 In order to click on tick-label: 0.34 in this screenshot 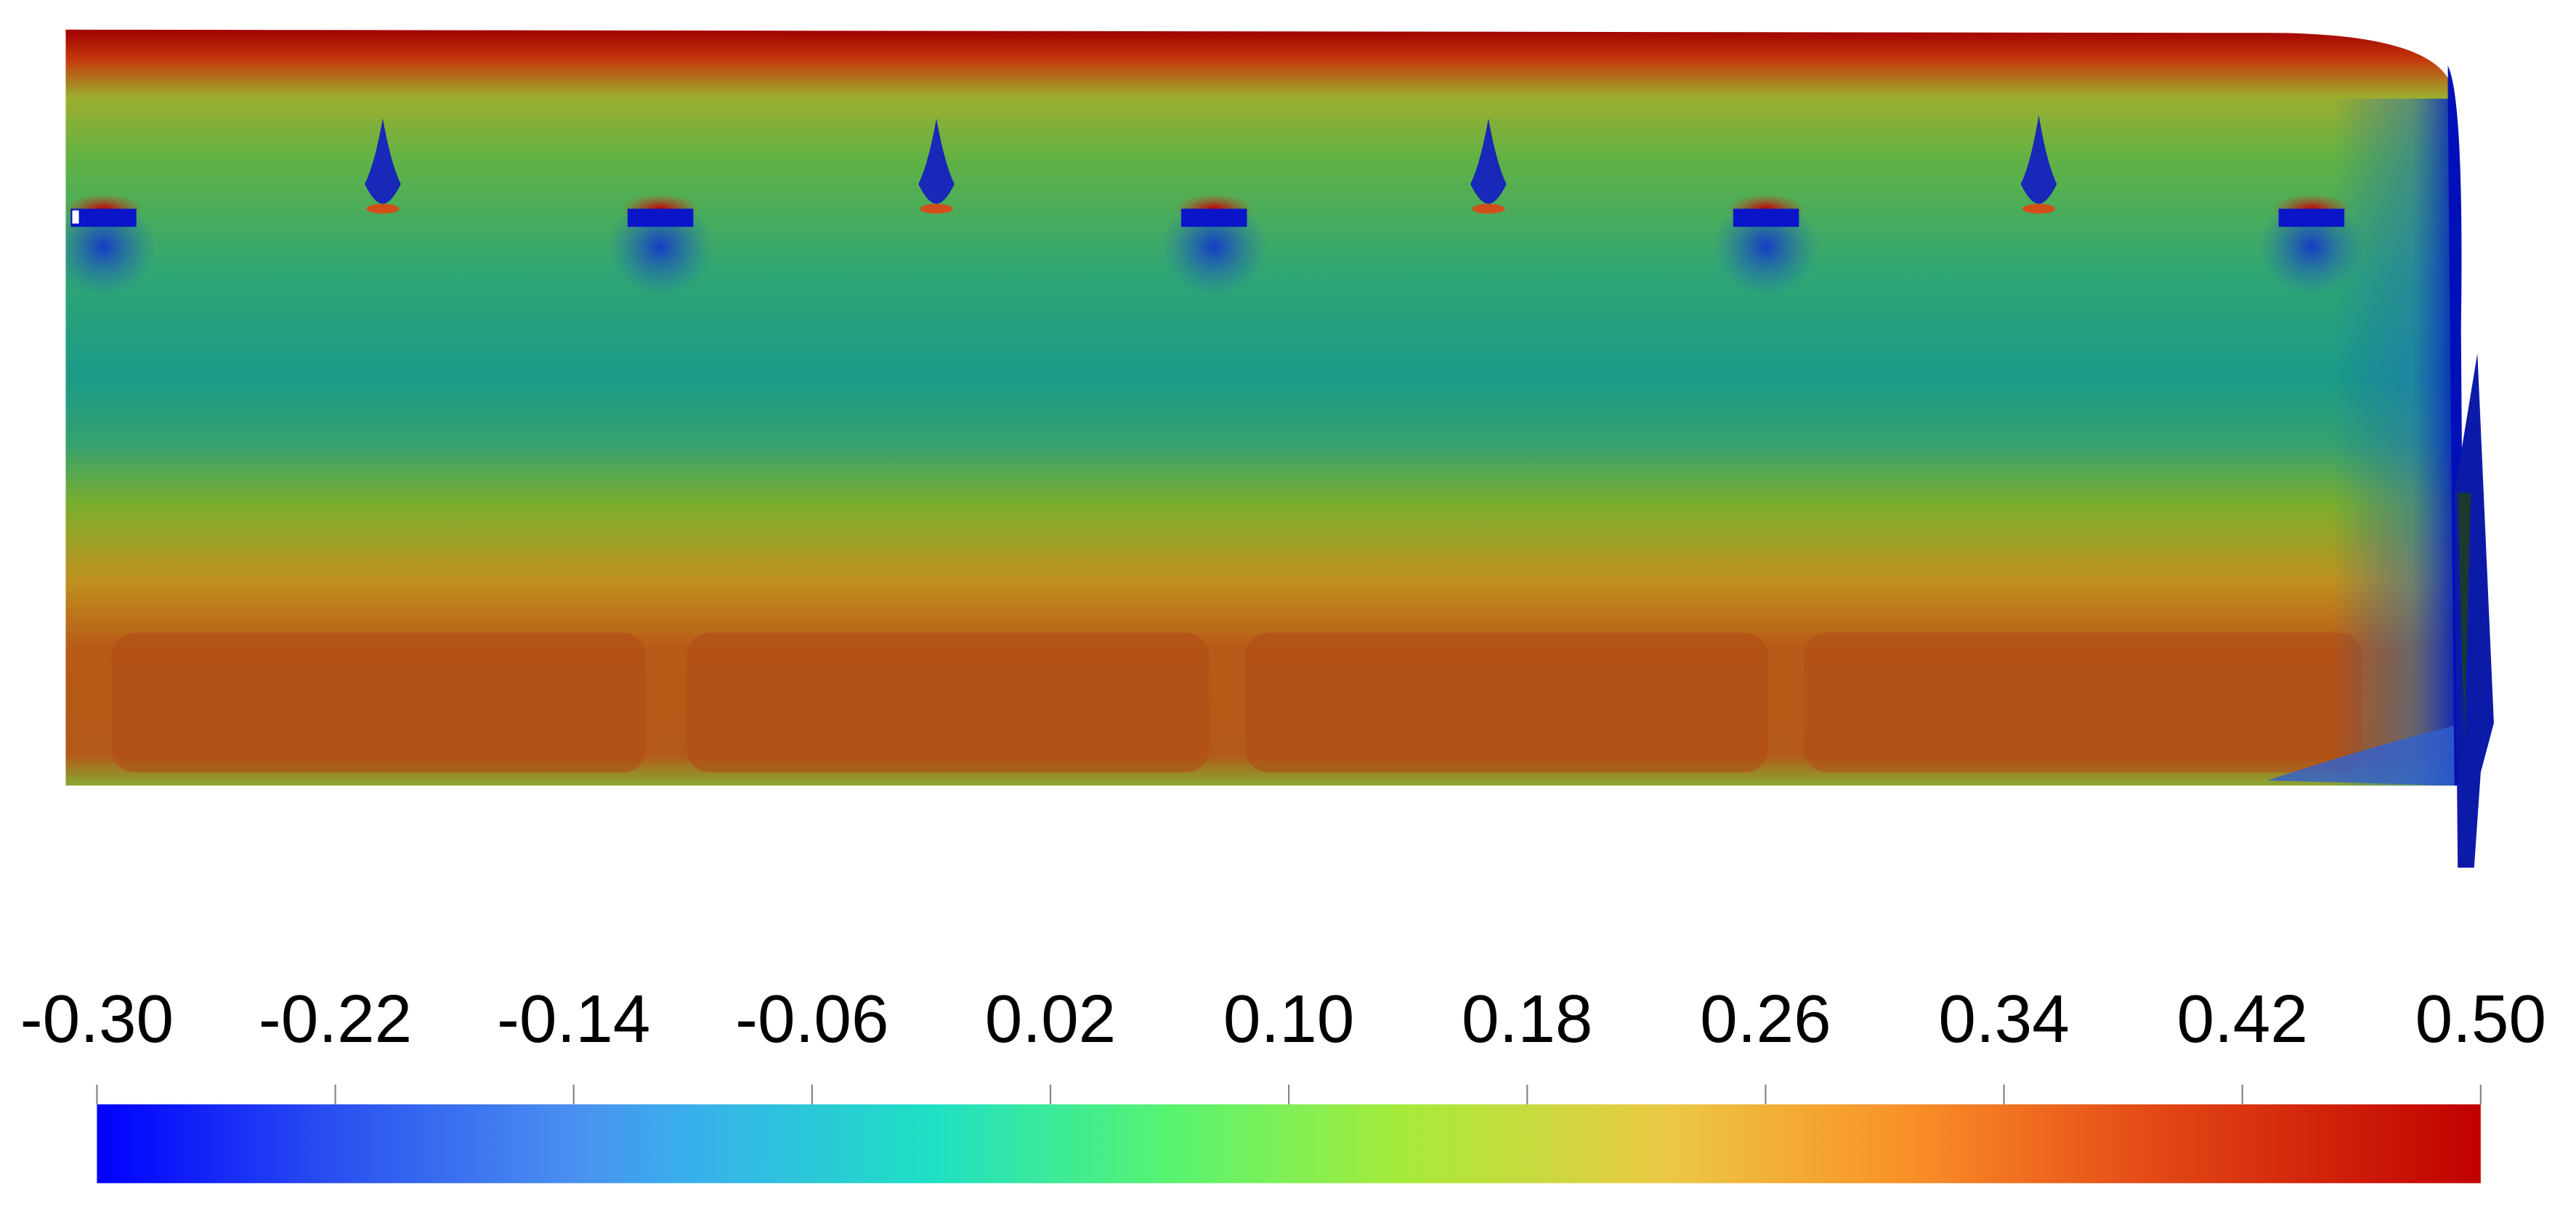, I will do `click(2003, 1019)`.